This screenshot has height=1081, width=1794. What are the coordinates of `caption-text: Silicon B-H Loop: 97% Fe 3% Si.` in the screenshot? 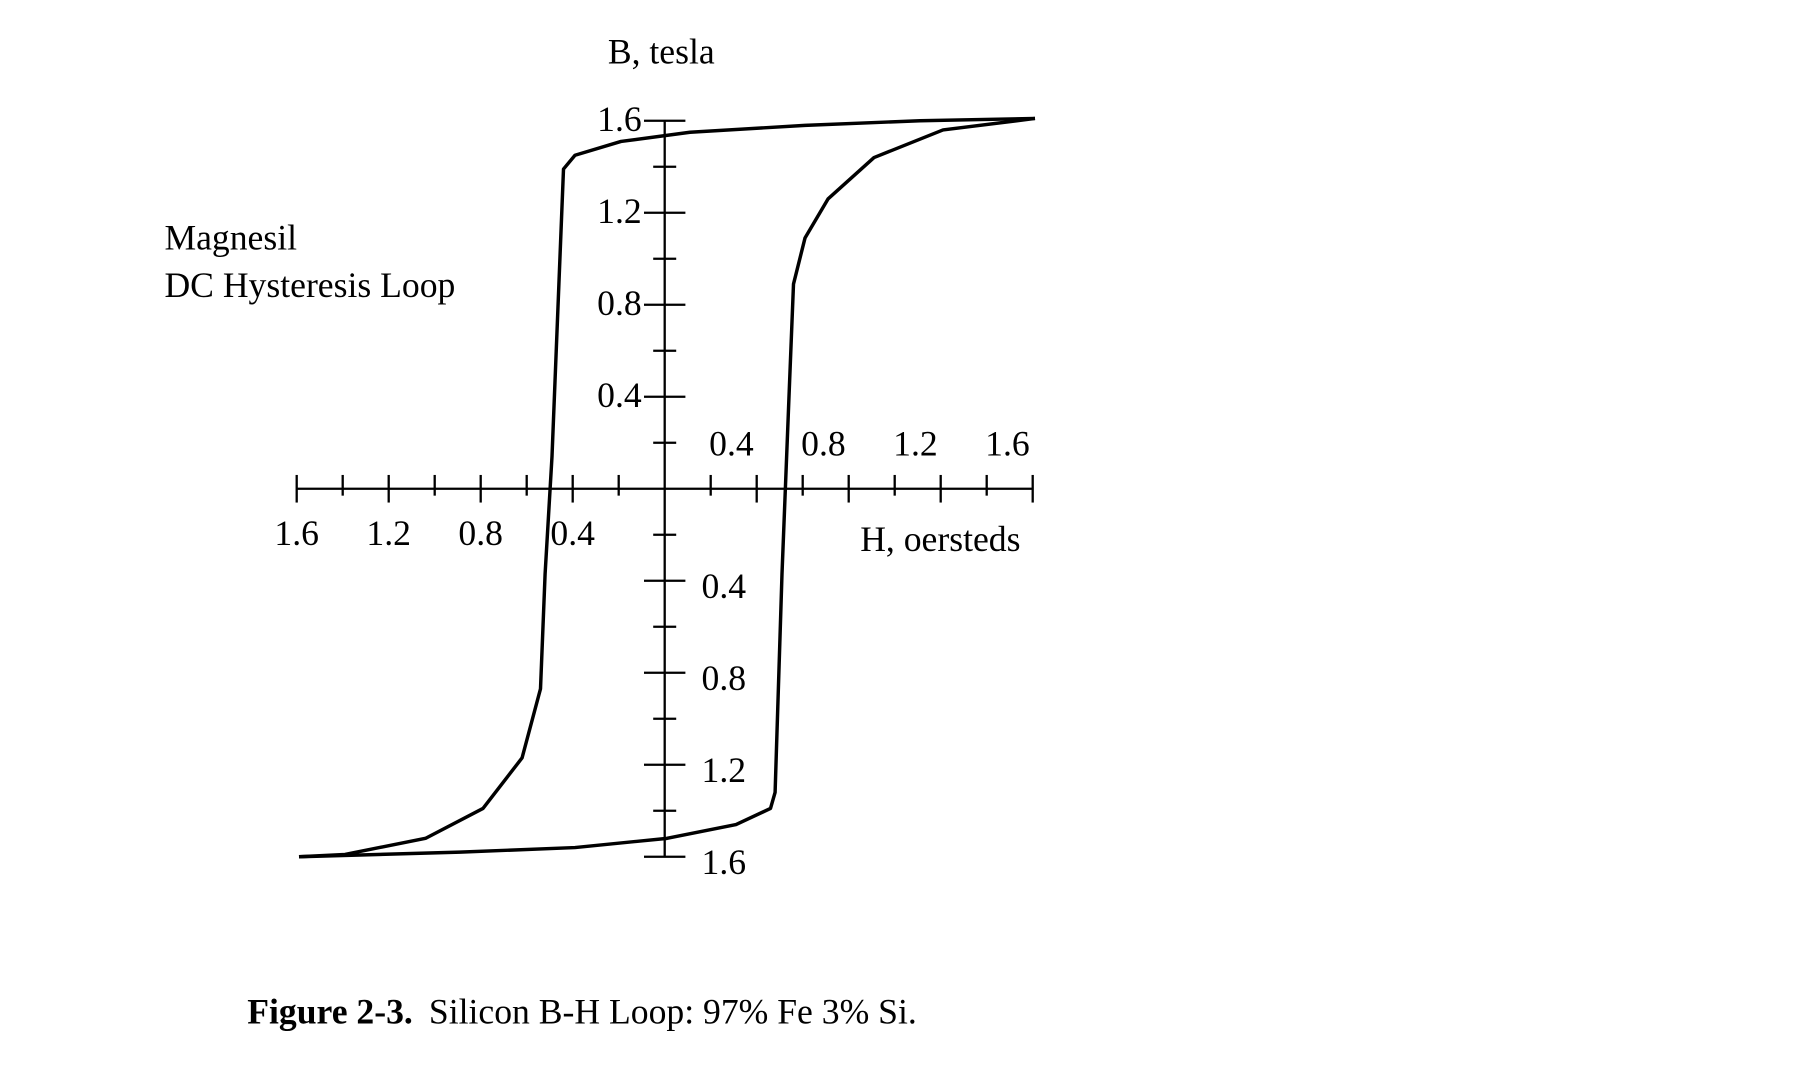 It's located at (673, 1012).